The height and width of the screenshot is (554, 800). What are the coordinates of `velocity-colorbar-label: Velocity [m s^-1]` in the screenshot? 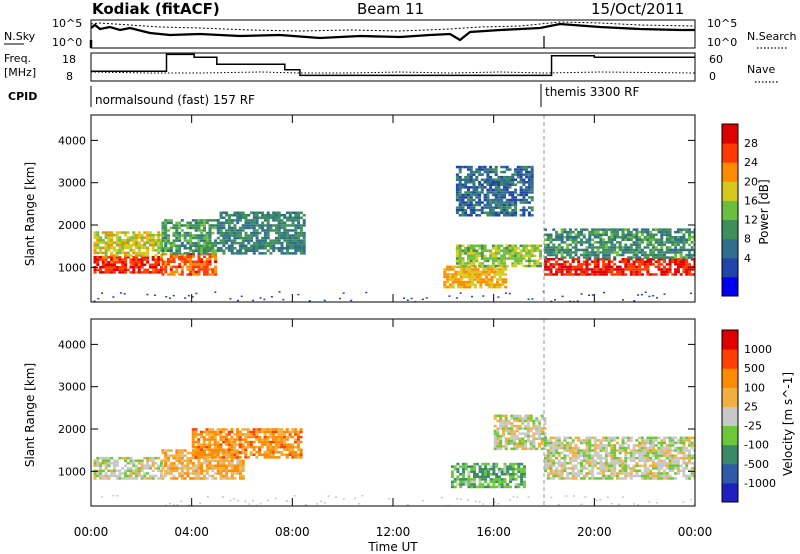 It's located at (788, 424).